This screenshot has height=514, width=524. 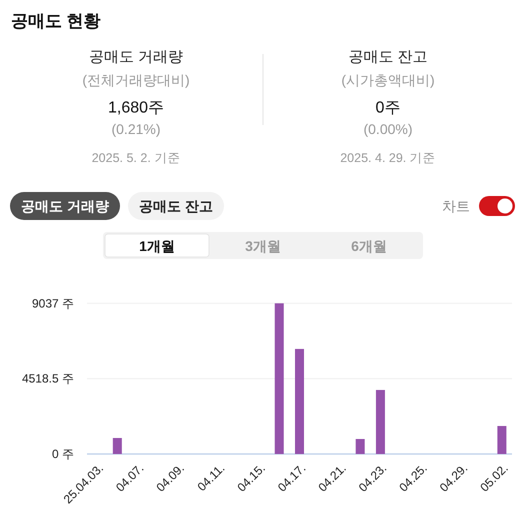 What do you see at coordinates (56, 21) in the screenshot?
I see `text: 공매도 현황` at bounding box center [56, 21].